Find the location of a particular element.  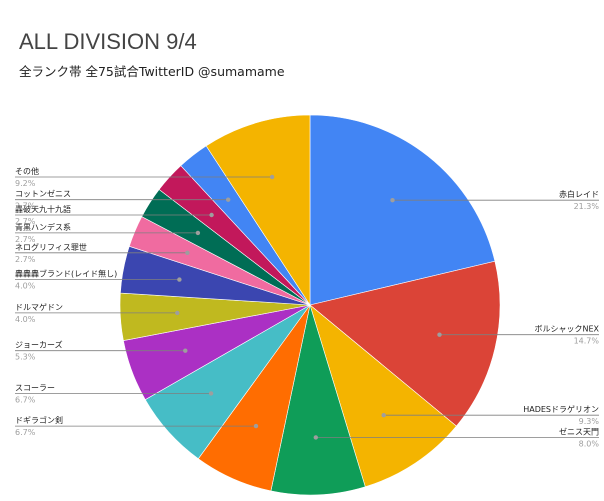

slice-label: 赤白レイド is located at coordinates (579, 194).